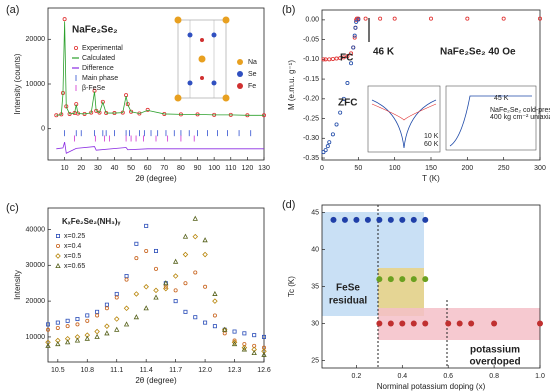 This screenshot has width=550, height=391. Describe the element at coordinates (181, 168) in the screenshot. I see `x-tick-label: 80` at that location.